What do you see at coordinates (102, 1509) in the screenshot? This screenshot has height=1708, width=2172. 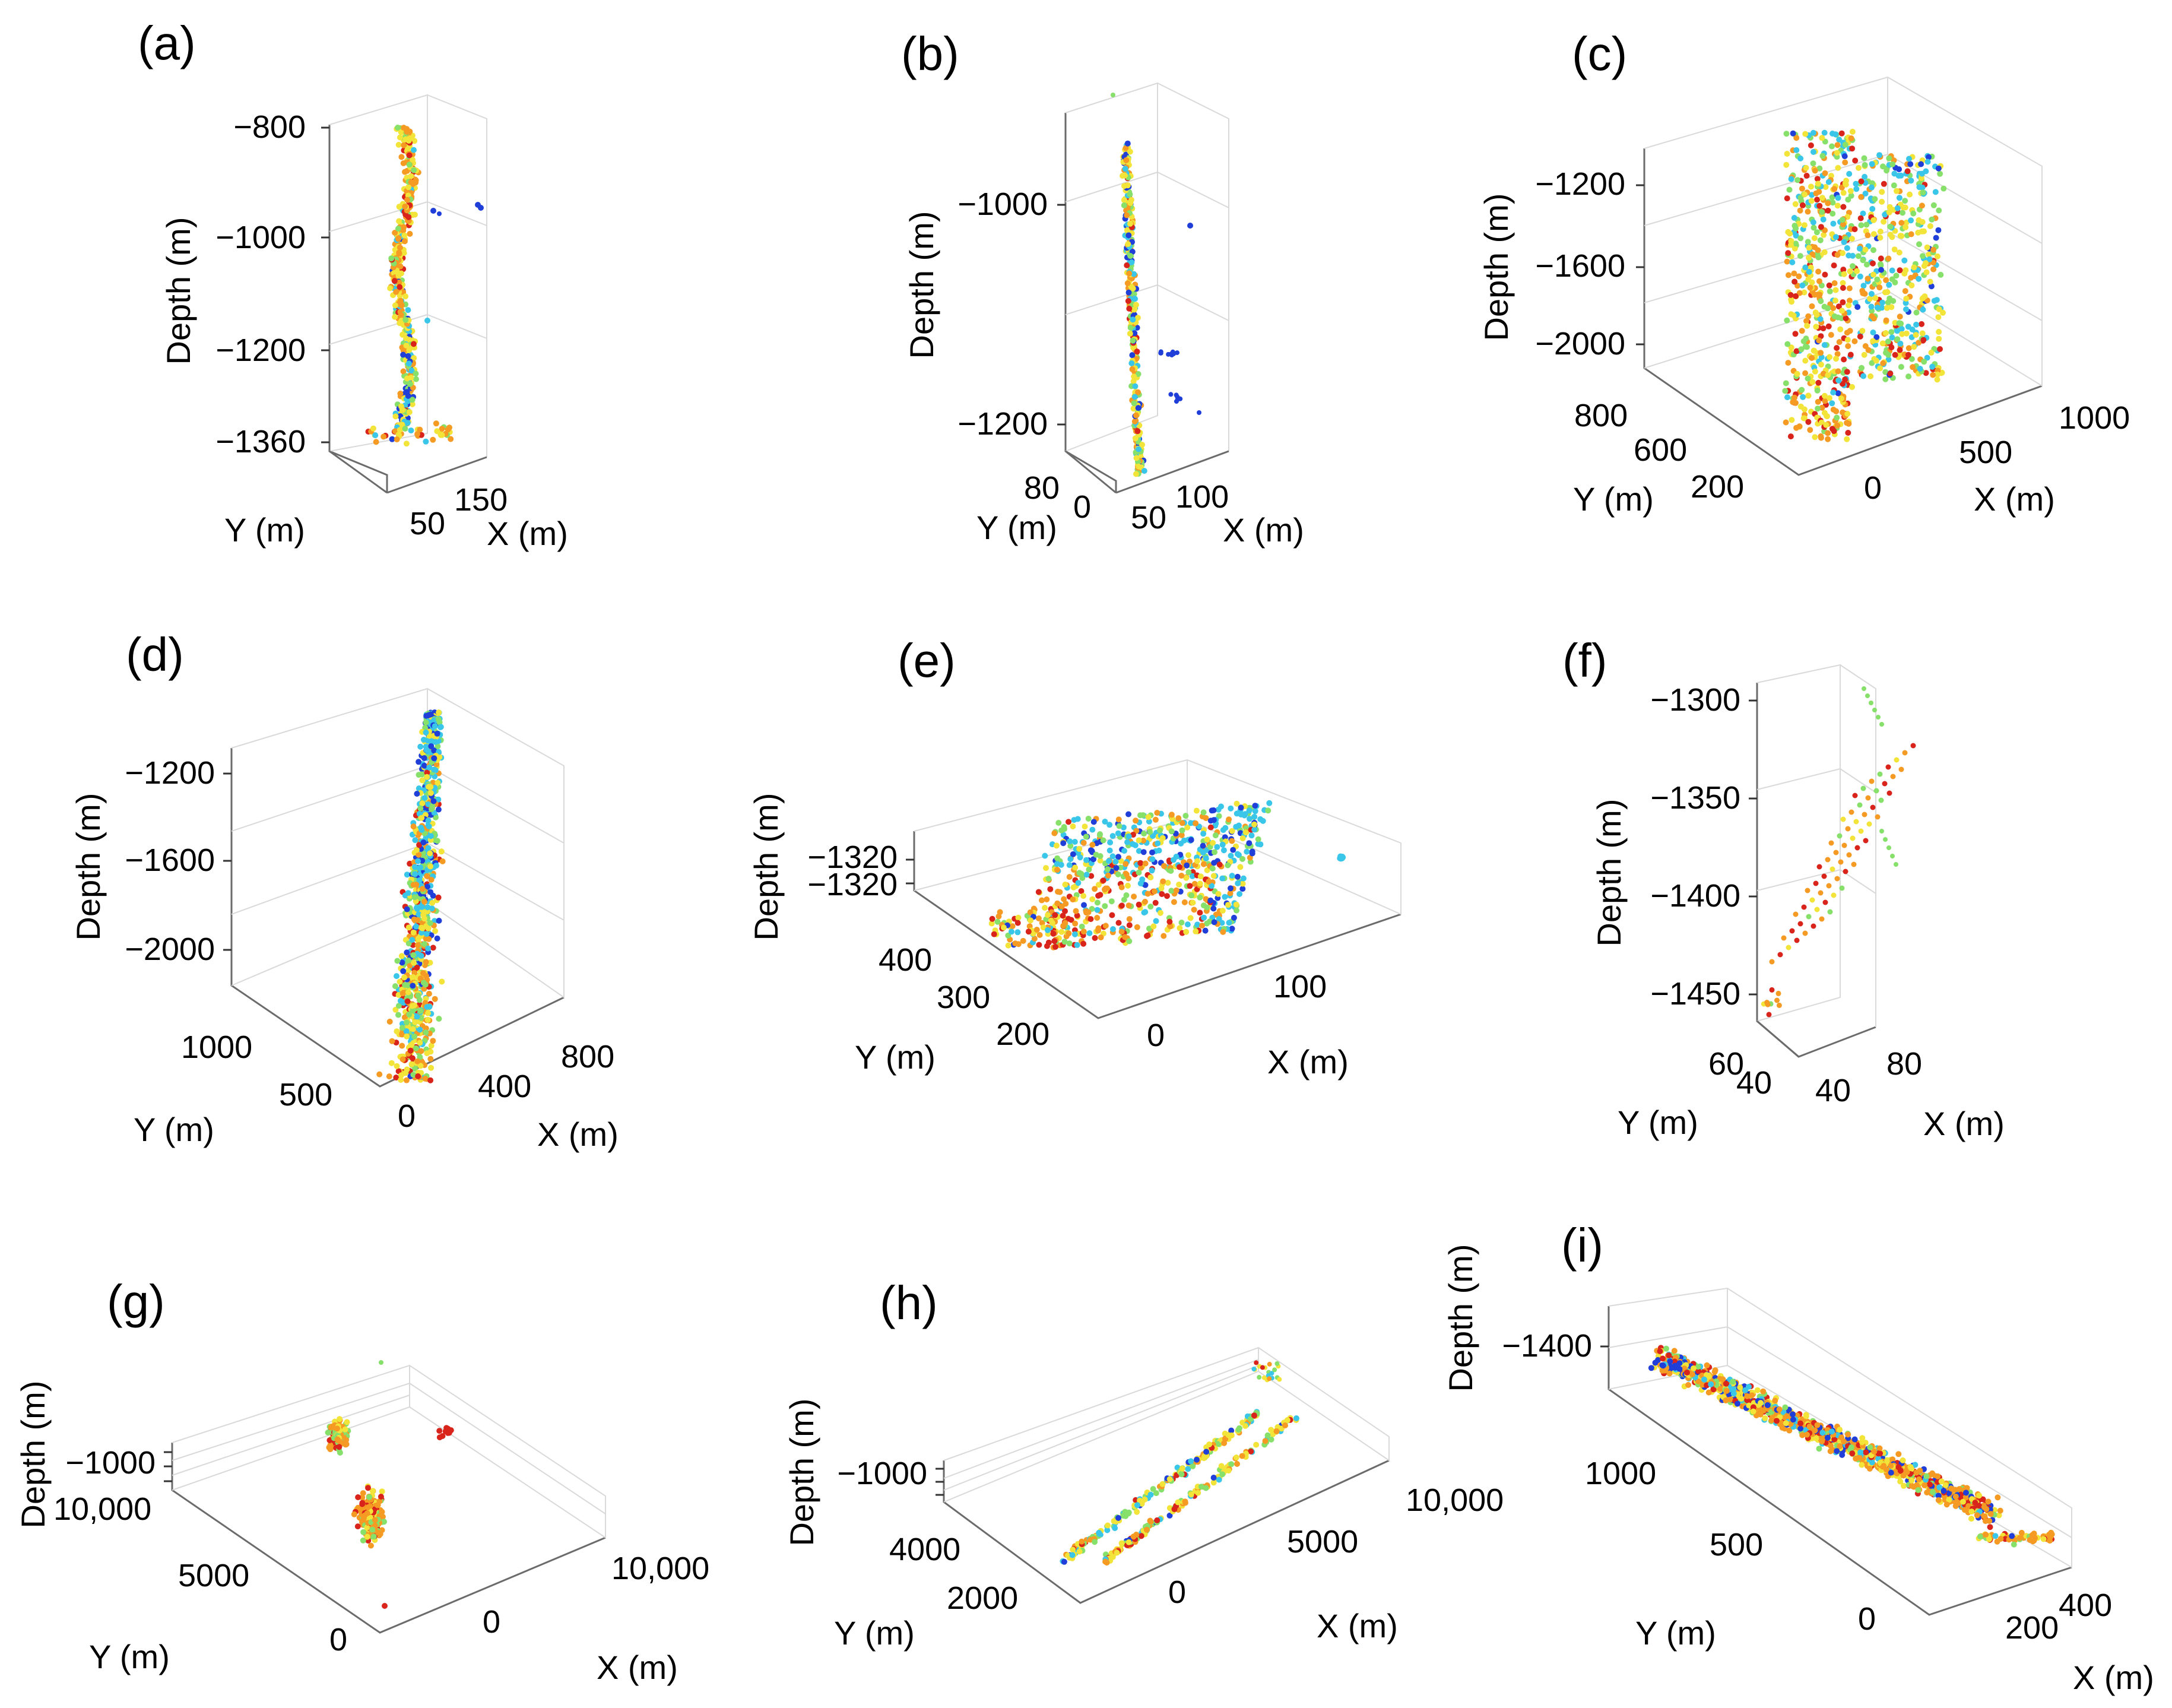 I see `y-tick-label: 10,000` at bounding box center [102, 1509].